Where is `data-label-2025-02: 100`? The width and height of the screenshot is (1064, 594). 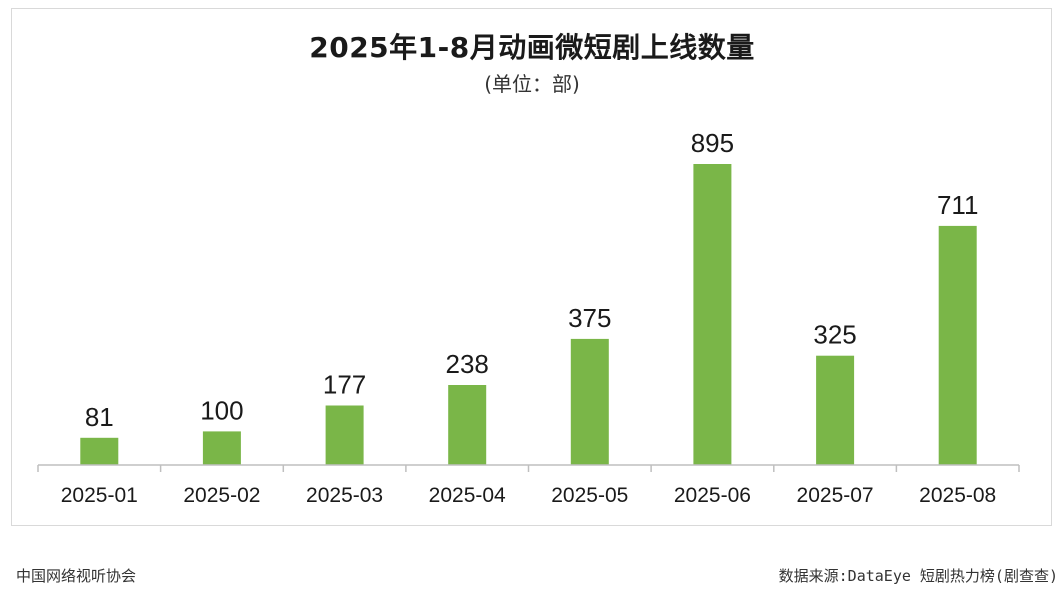 data-label-2025-02: 100 is located at coordinates (221, 410).